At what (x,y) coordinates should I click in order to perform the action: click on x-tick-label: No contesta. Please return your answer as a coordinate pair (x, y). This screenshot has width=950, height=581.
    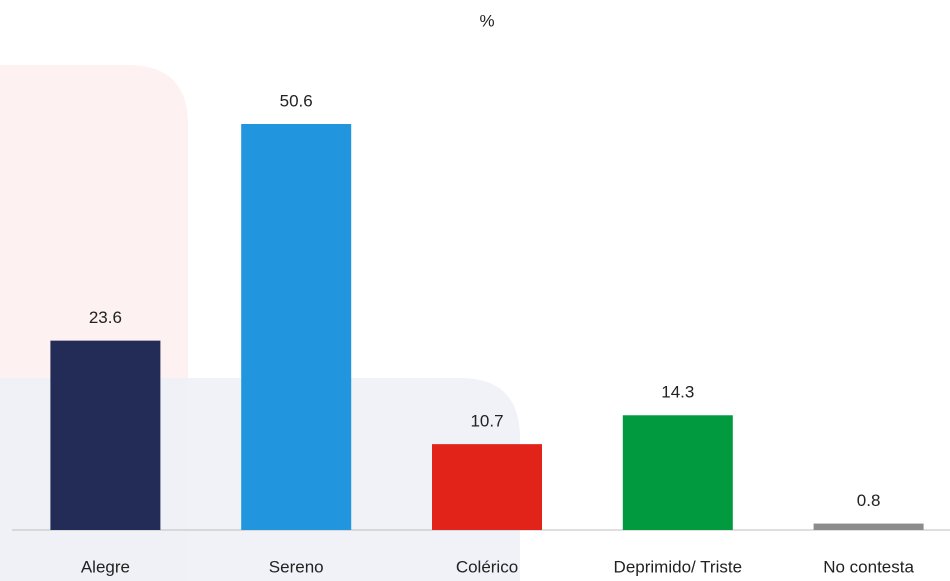
    Looking at the image, I should click on (868, 566).